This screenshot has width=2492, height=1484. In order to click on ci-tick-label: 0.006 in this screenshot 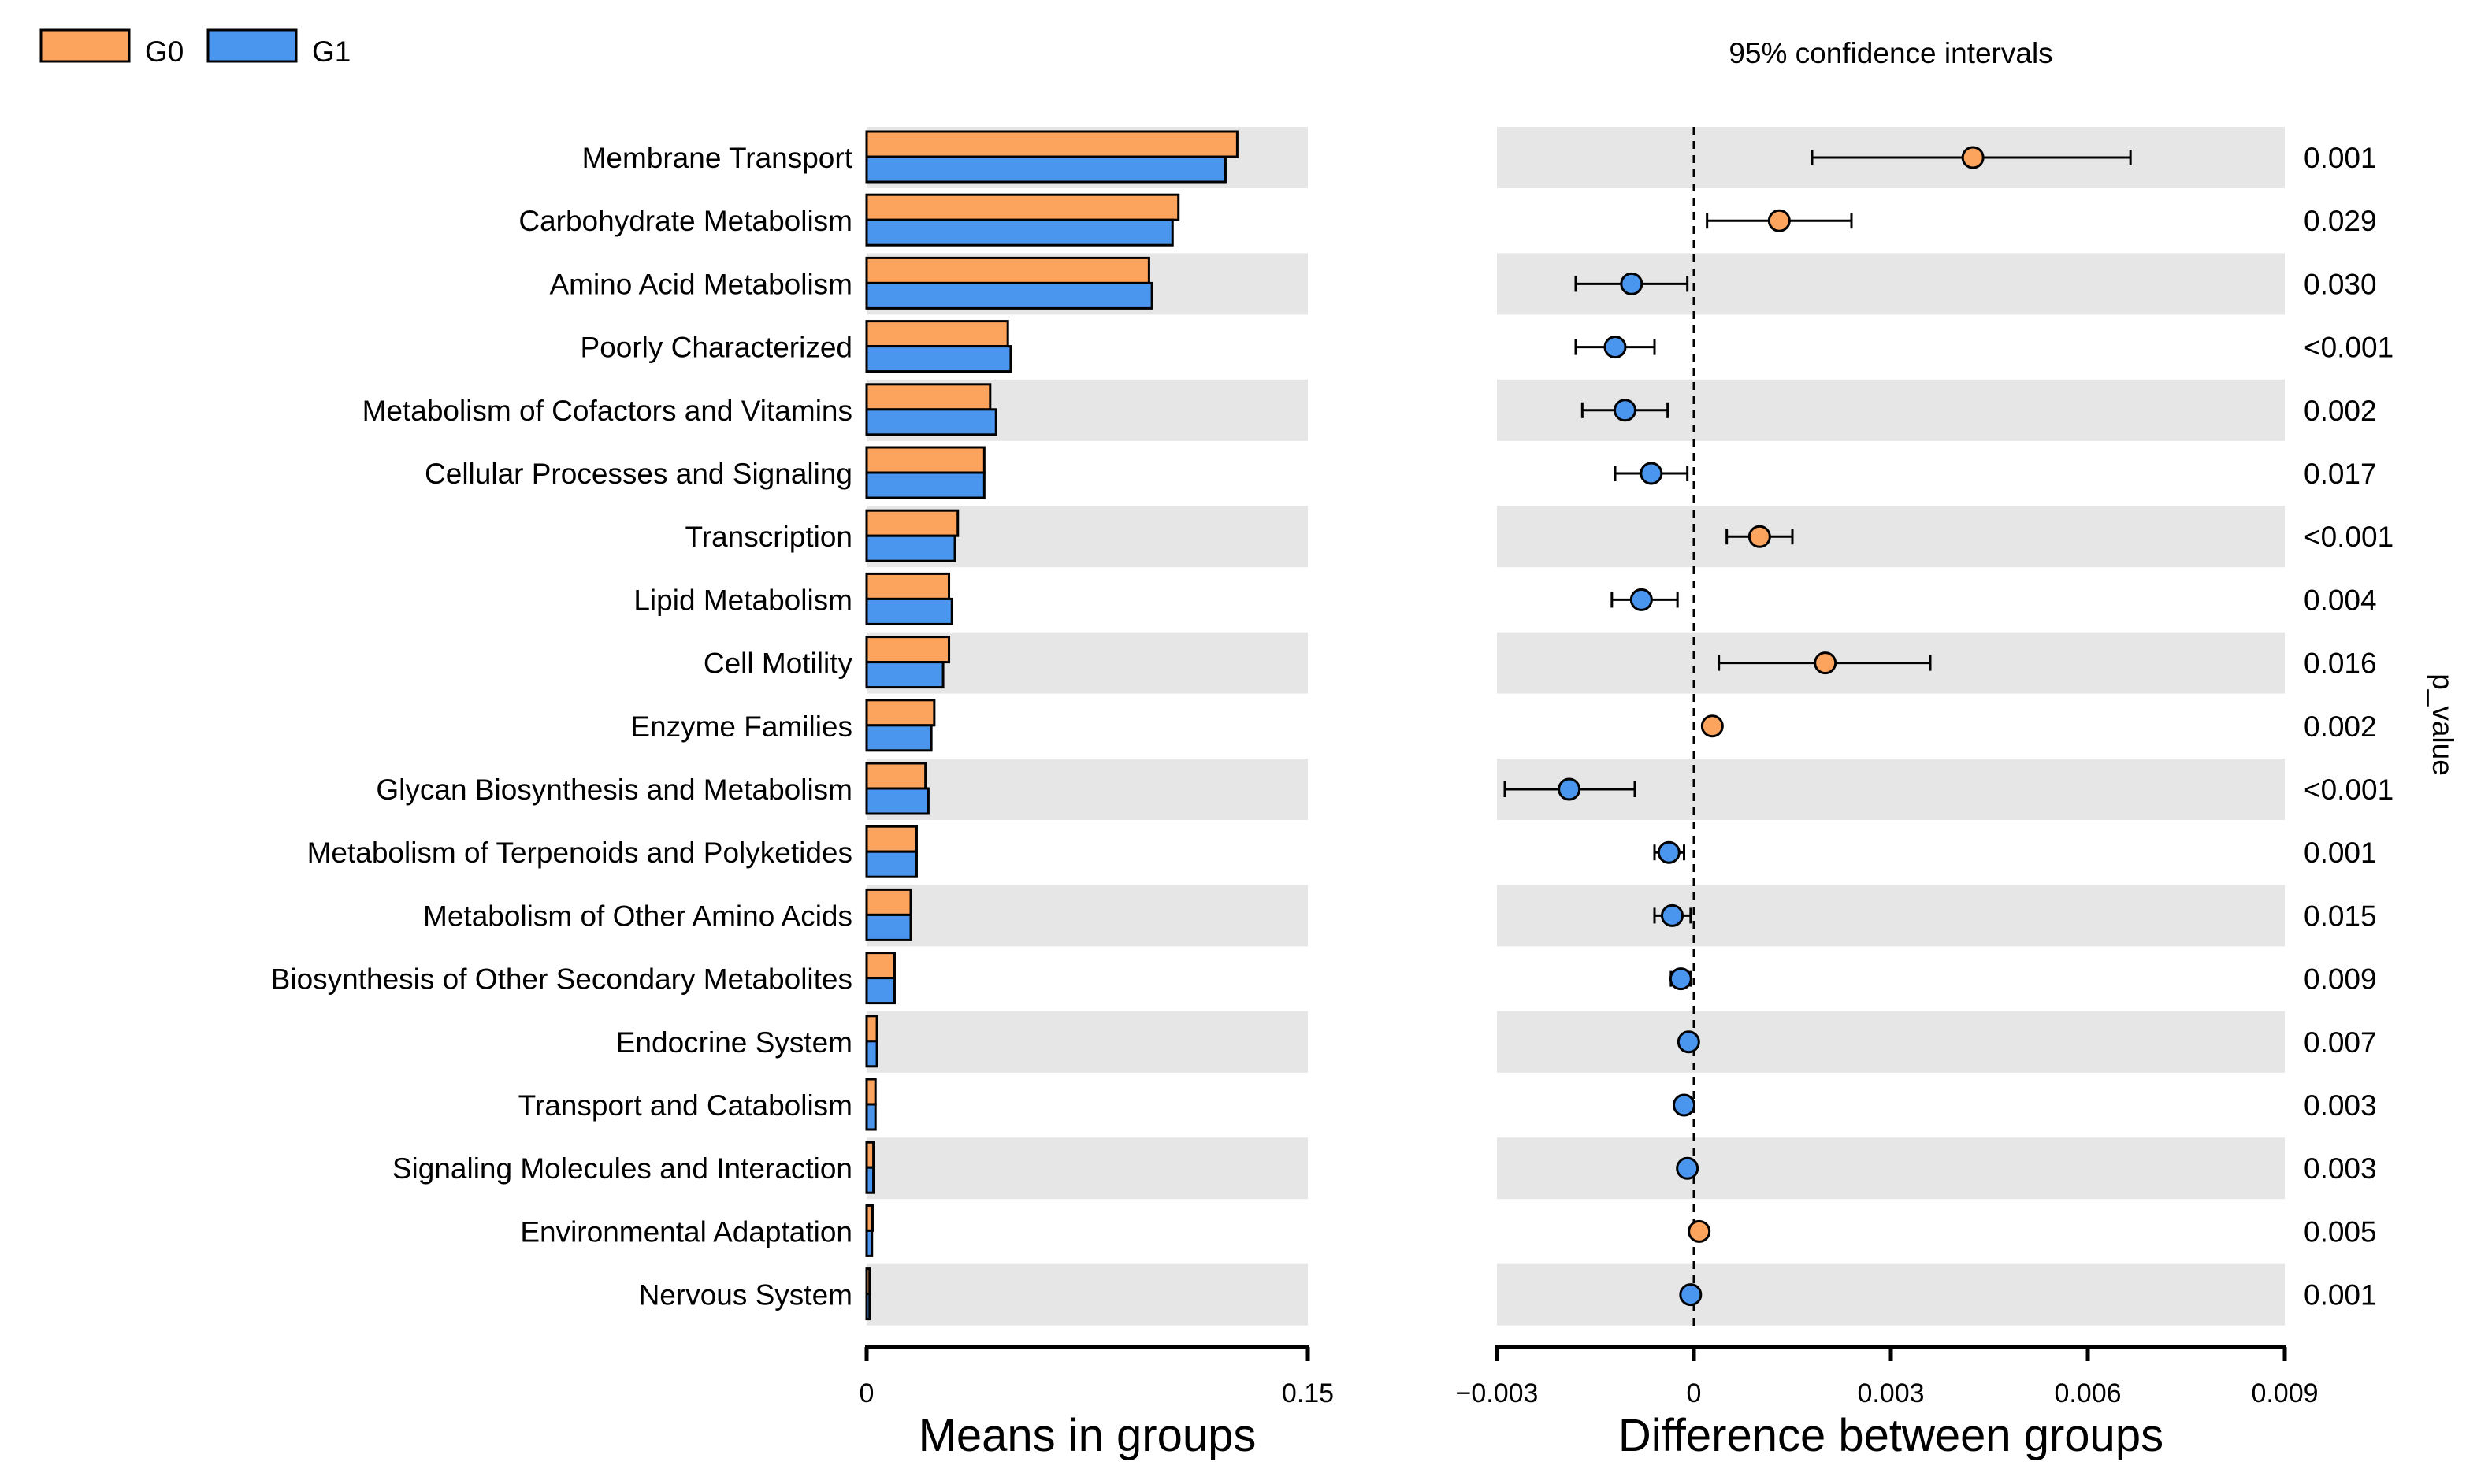, I will do `click(2087, 1393)`.